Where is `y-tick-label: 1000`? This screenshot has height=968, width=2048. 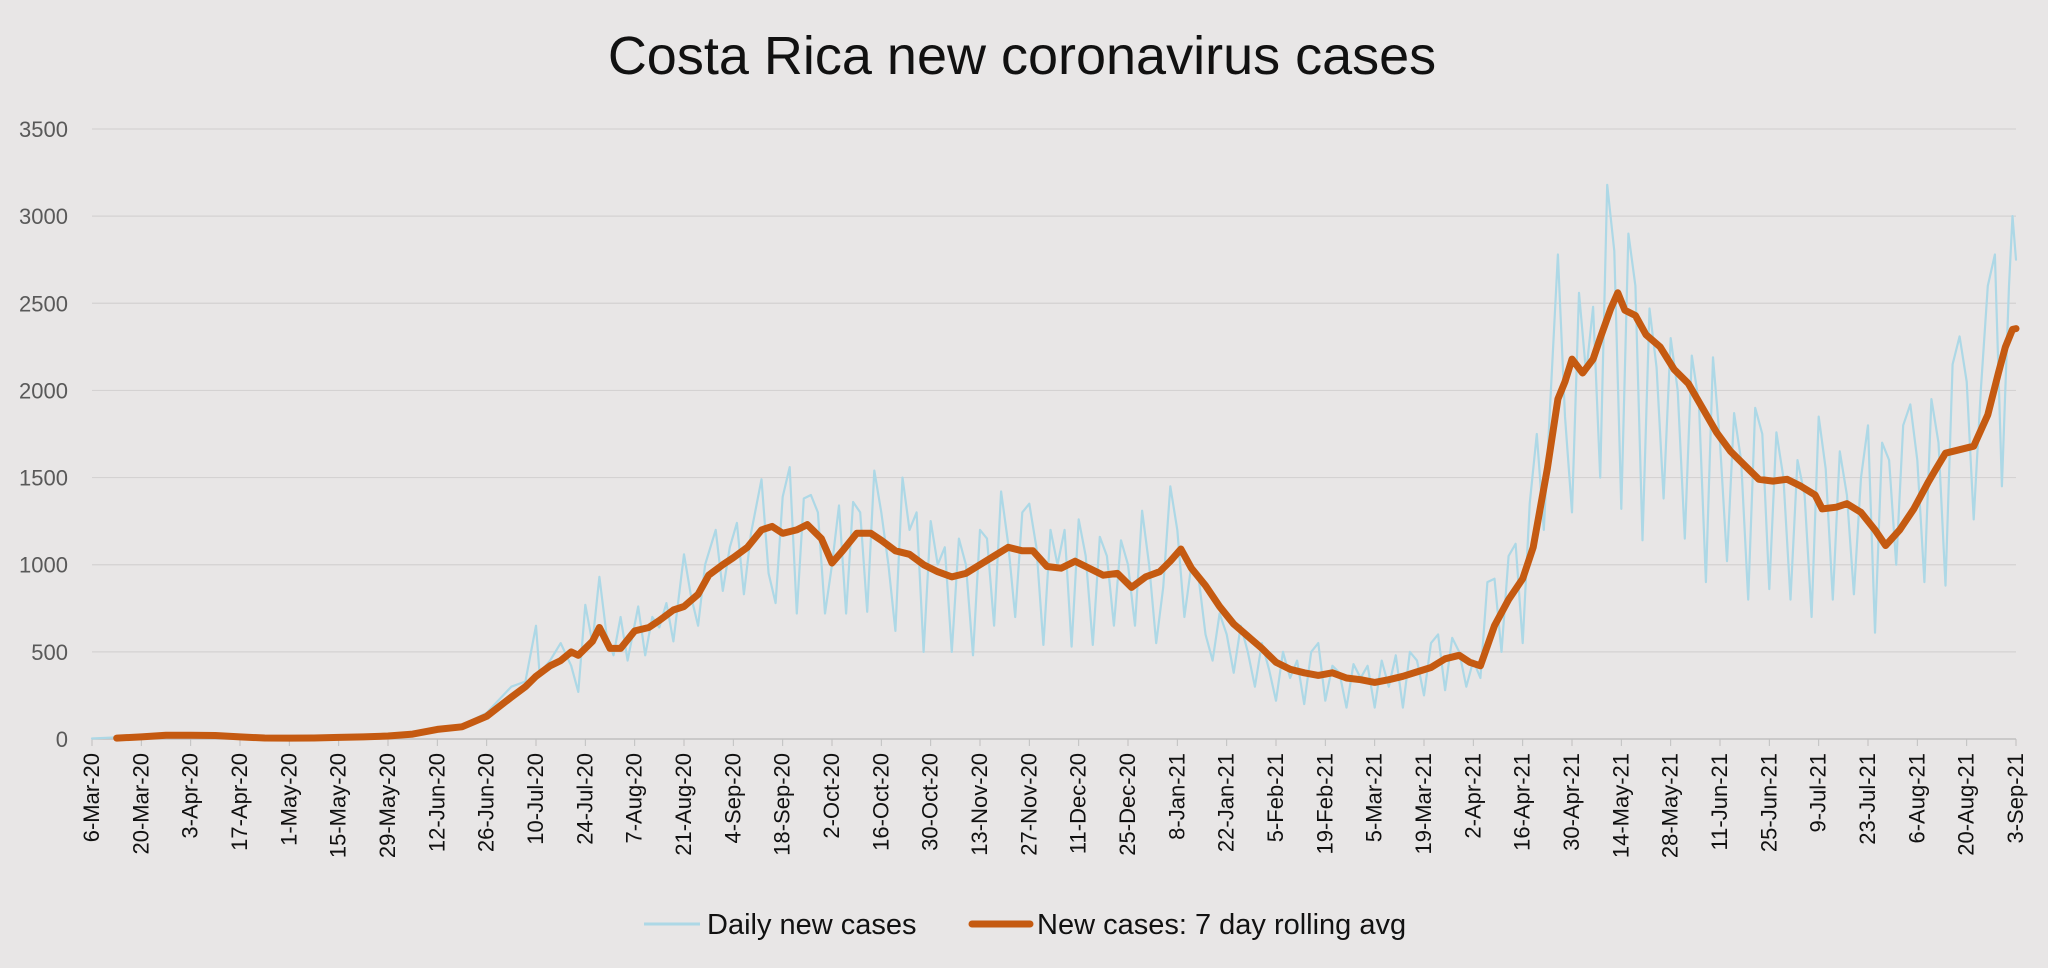 y-tick-label: 1000 is located at coordinates (43, 565).